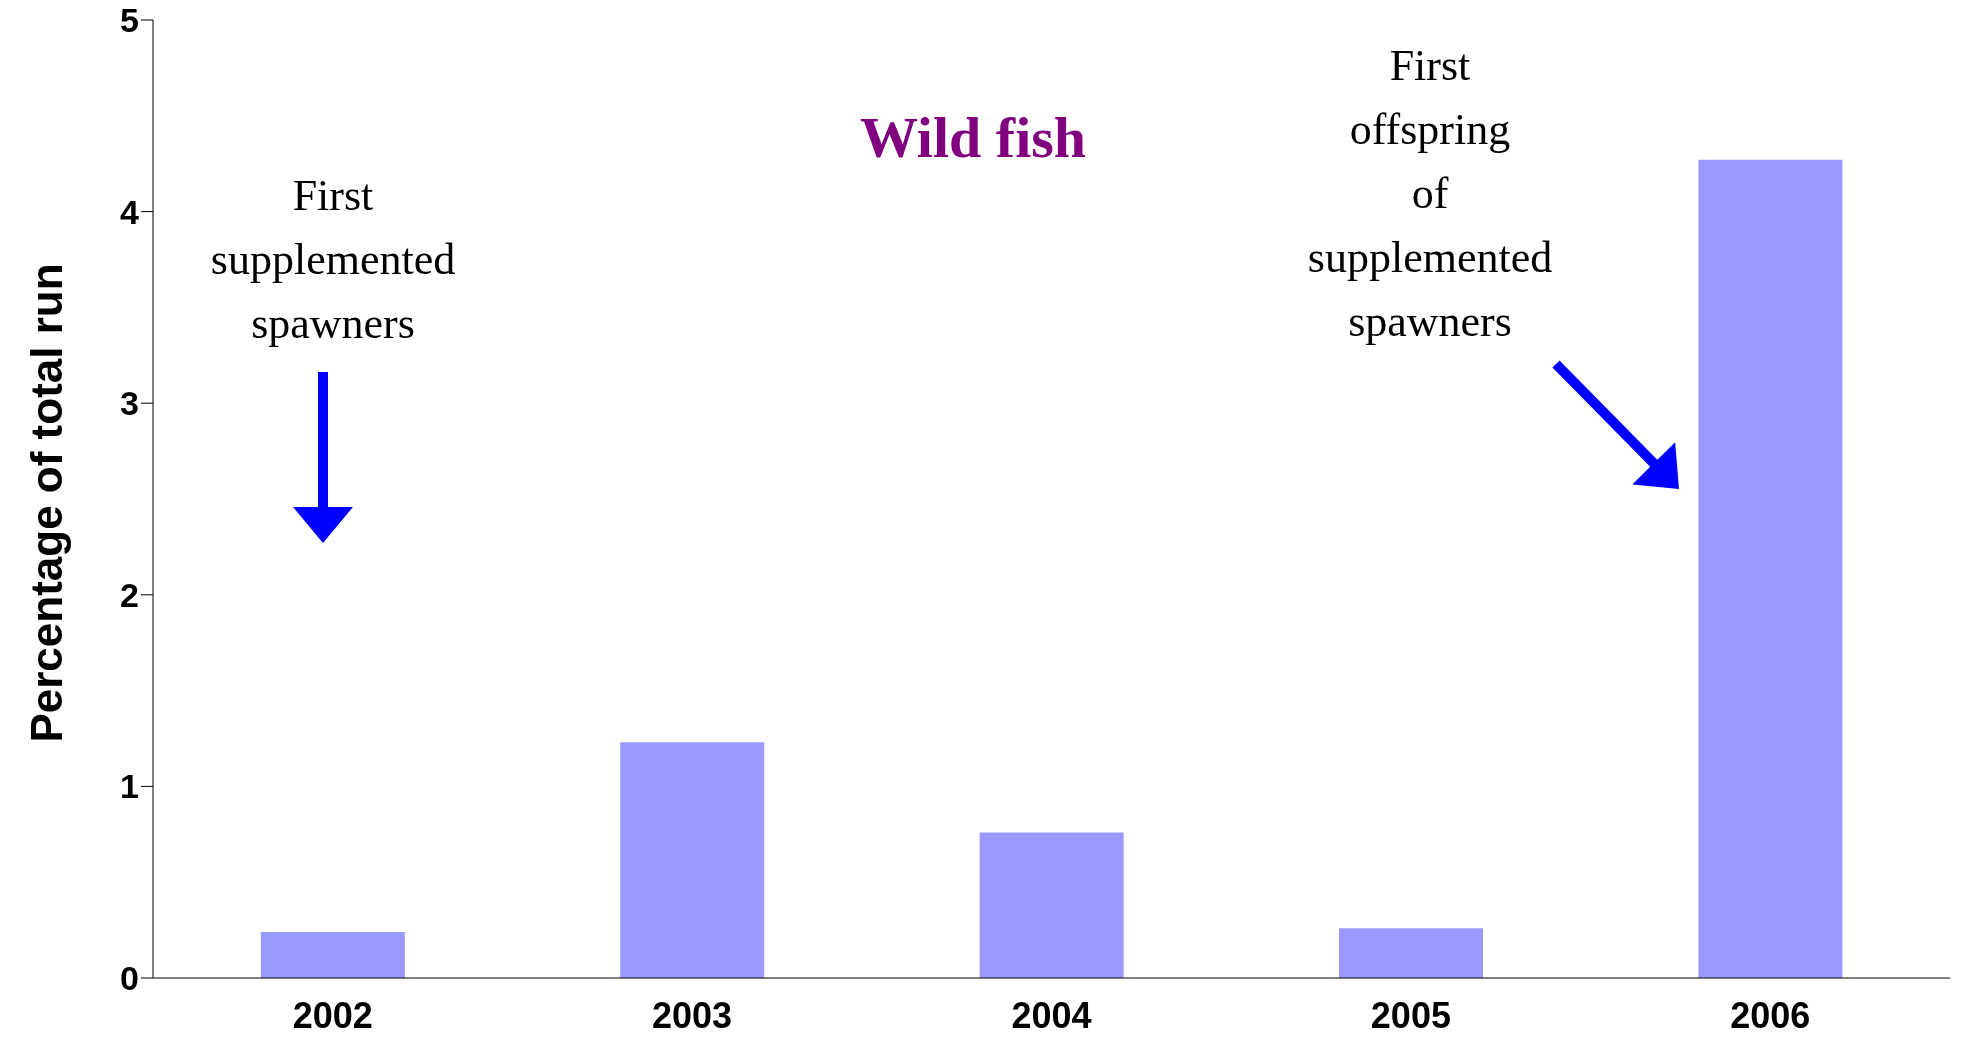 Image resolution: width=1968 pixels, height=1057 pixels. Describe the element at coordinates (332, 1015) in the screenshot. I see `x-tick-label: 2002` at that location.